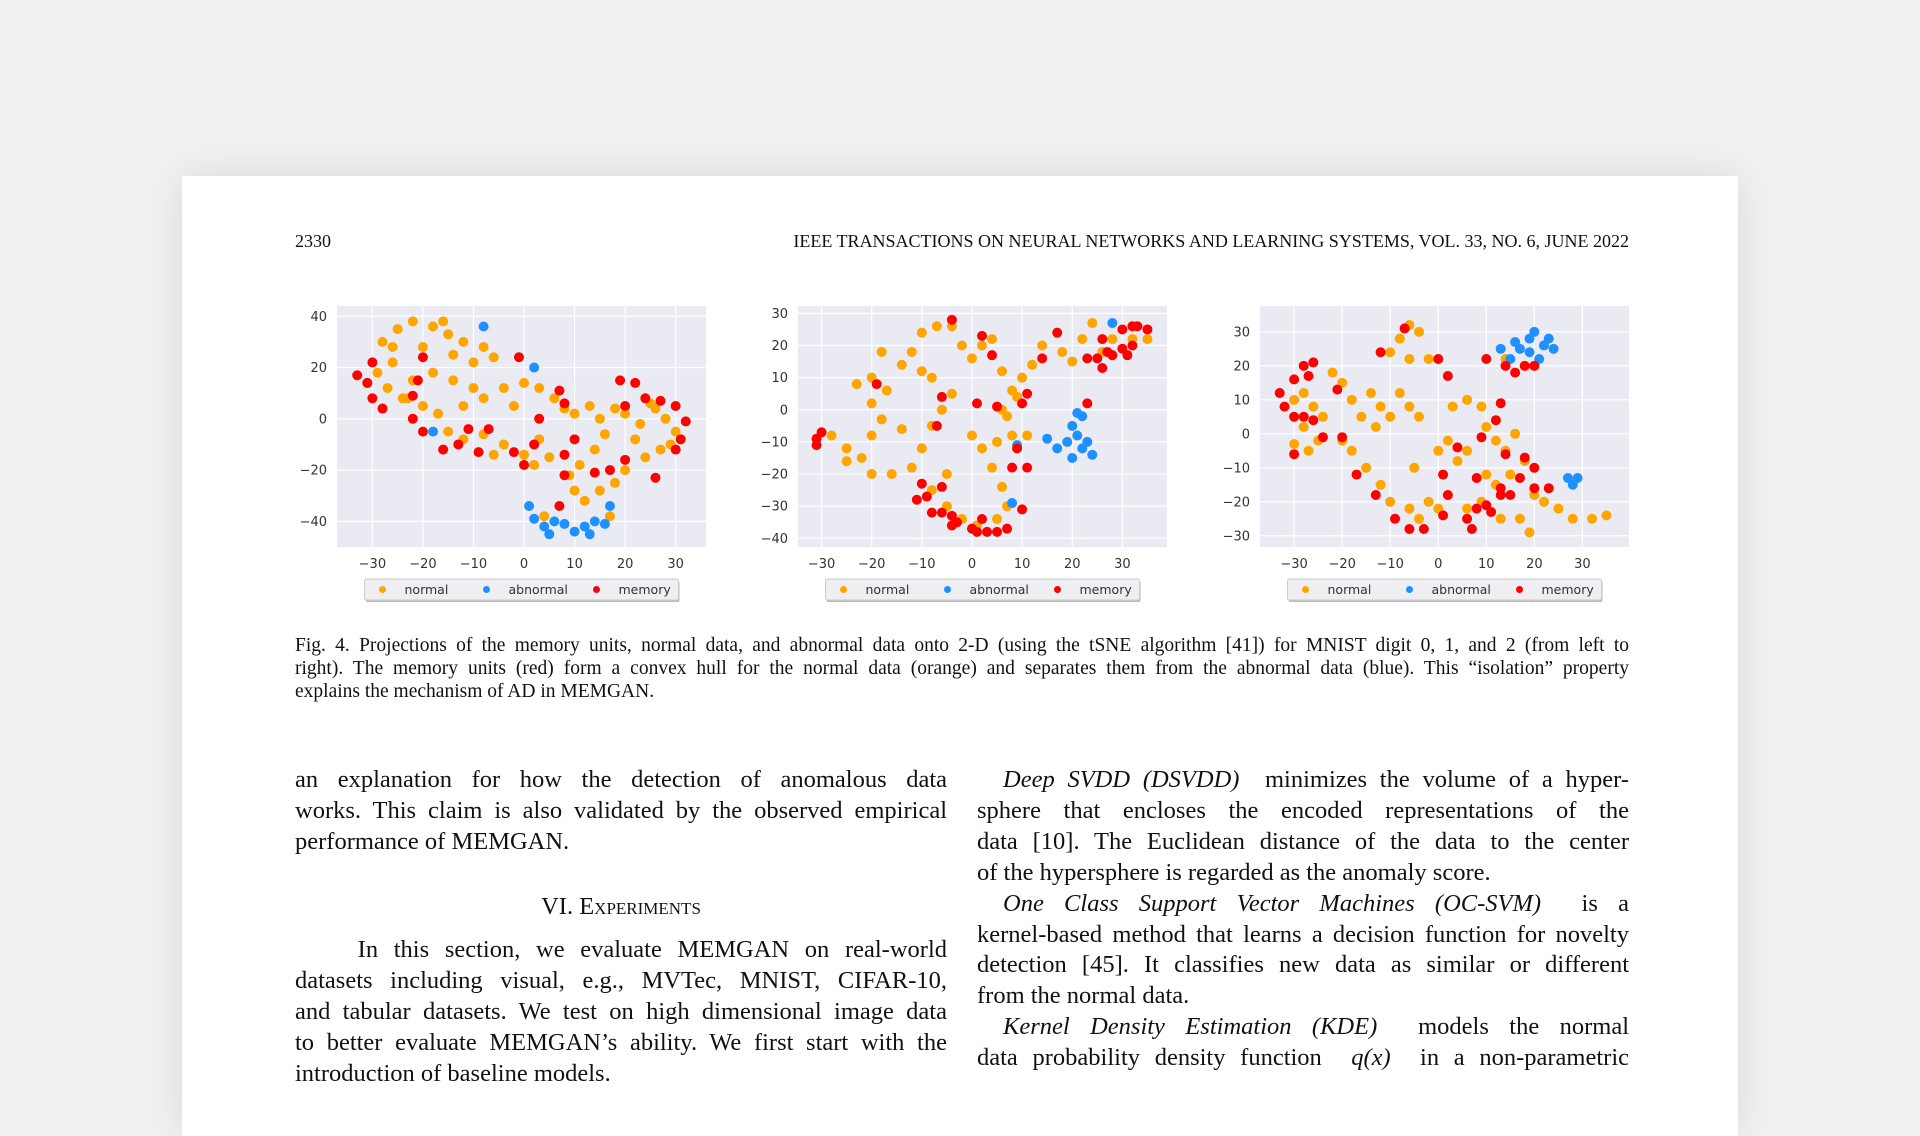 The image size is (1920, 1136). Describe the element at coordinates (1409, 589) in the screenshot. I see `legend-marker-abnormal` at that location.